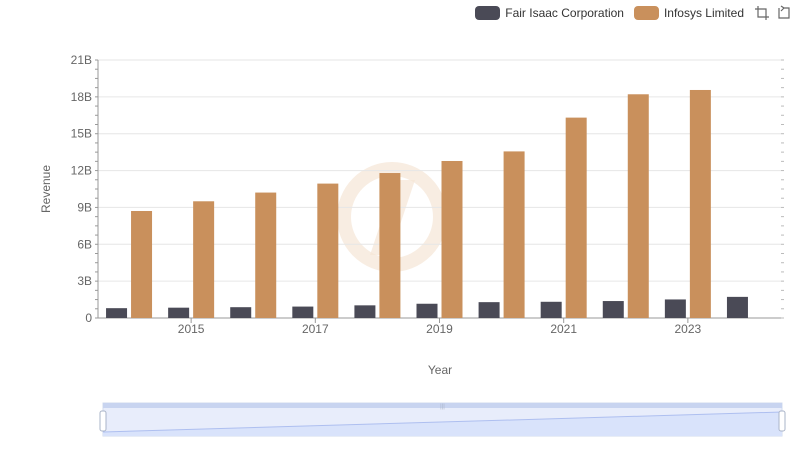 This screenshot has height=461, width=800. I want to click on y-tick-label: 15B, so click(81, 134).